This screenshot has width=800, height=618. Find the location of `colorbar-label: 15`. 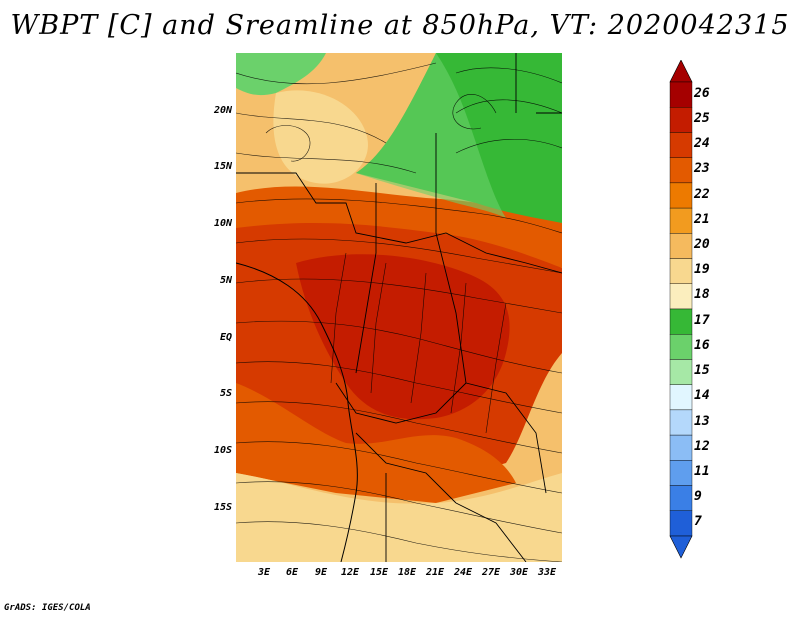

colorbar-label: 15 is located at coordinates (702, 371).